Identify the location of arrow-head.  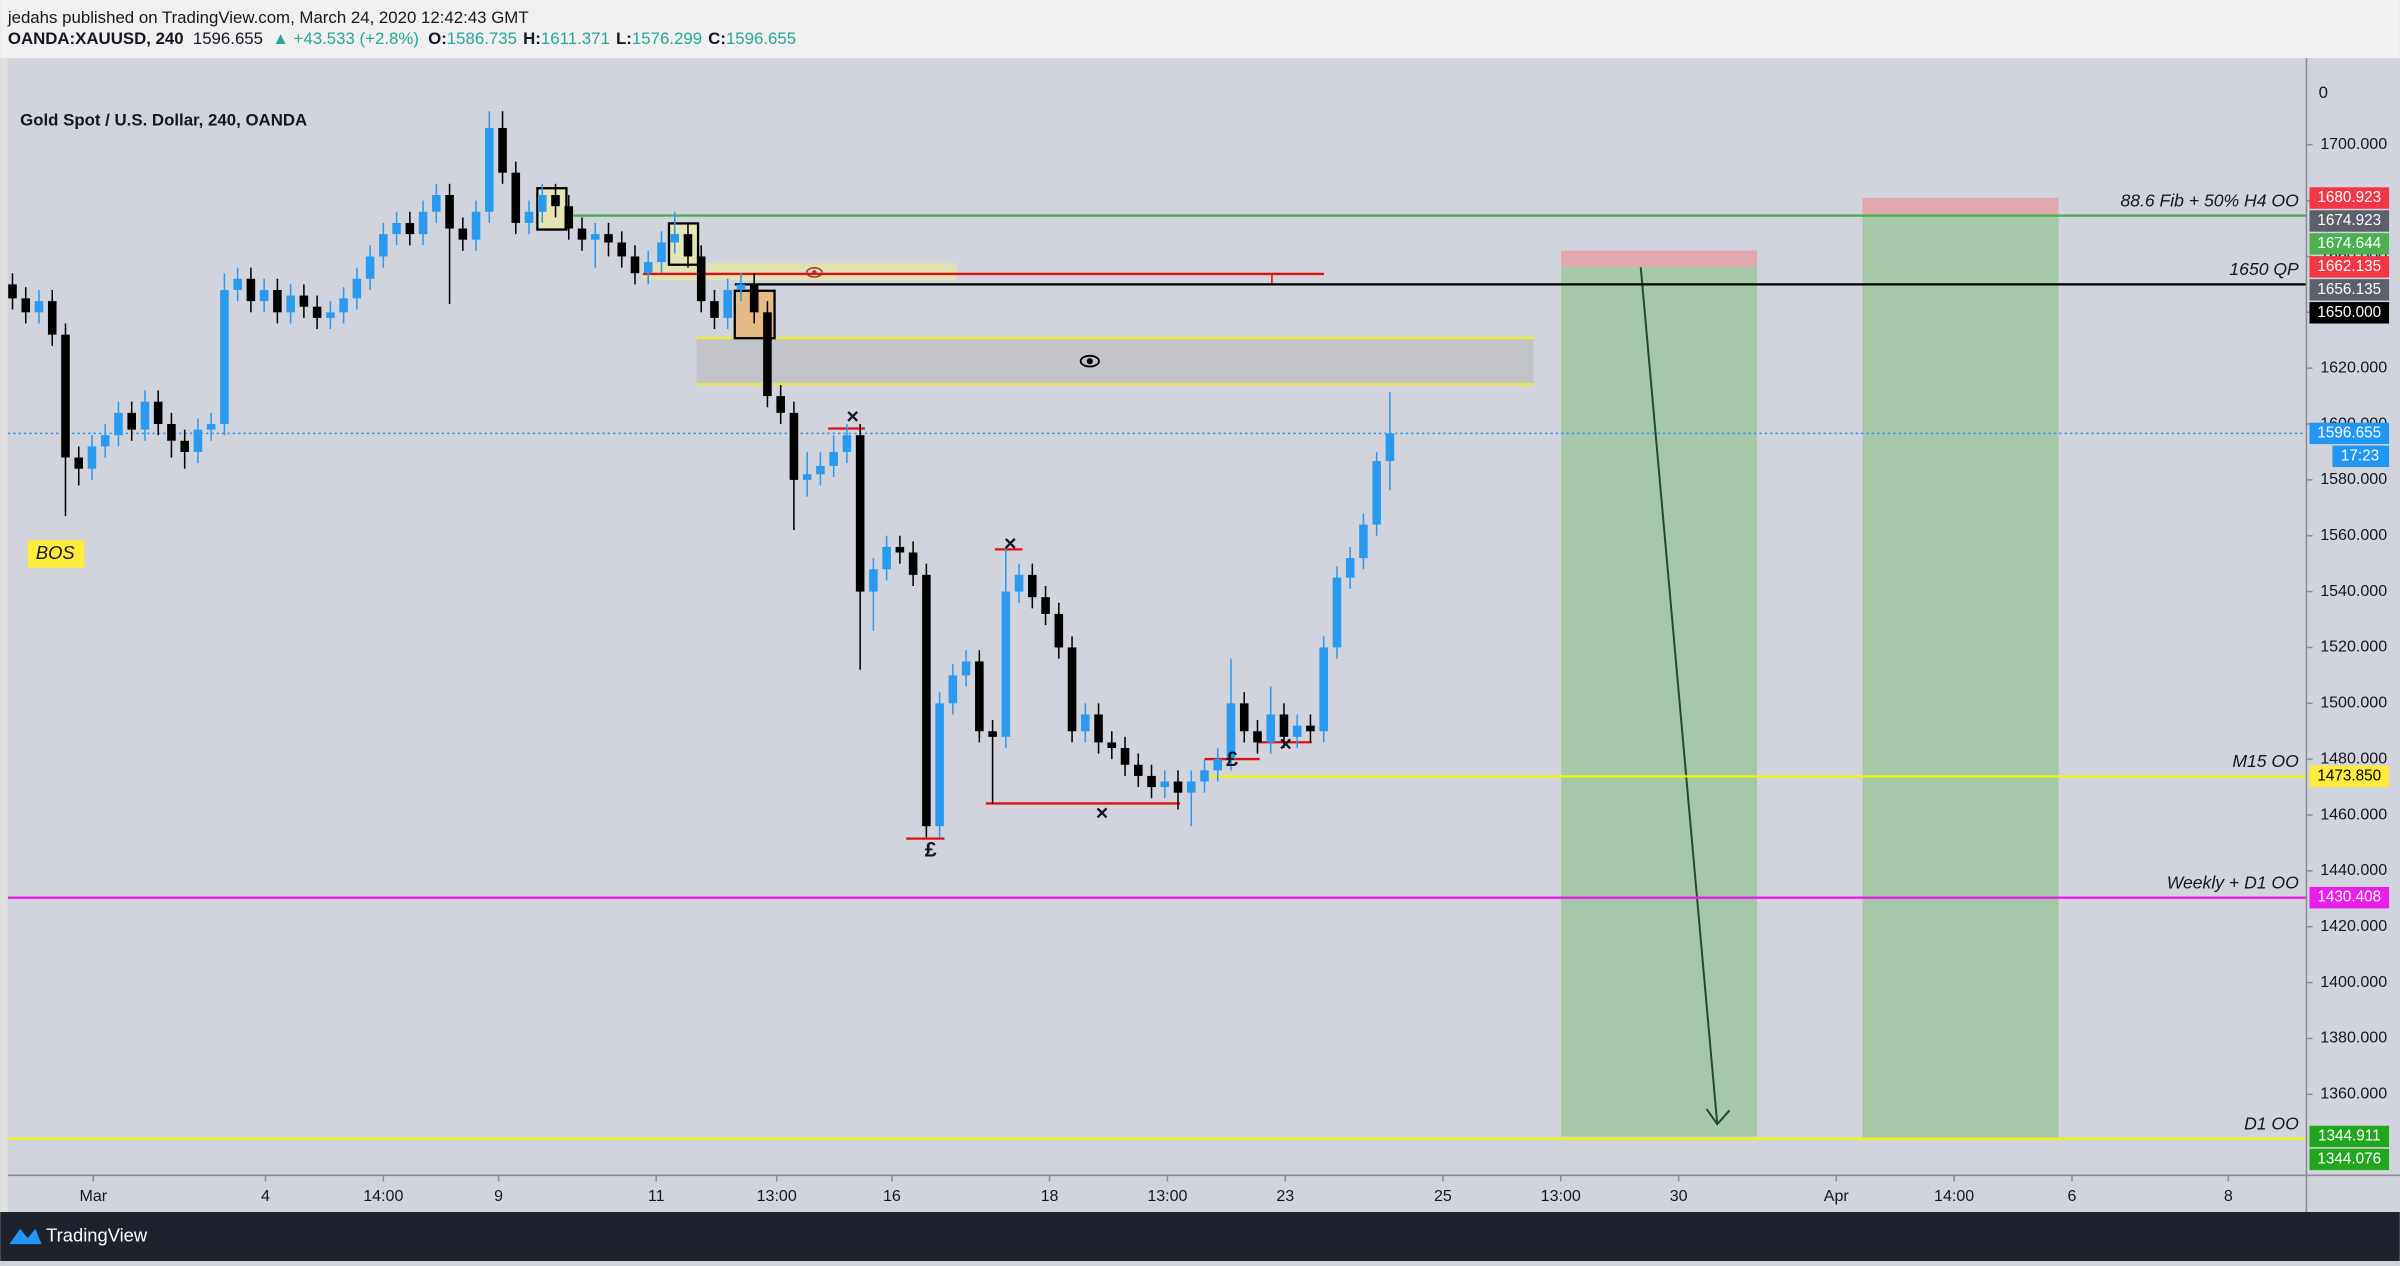
(1718, 1117).